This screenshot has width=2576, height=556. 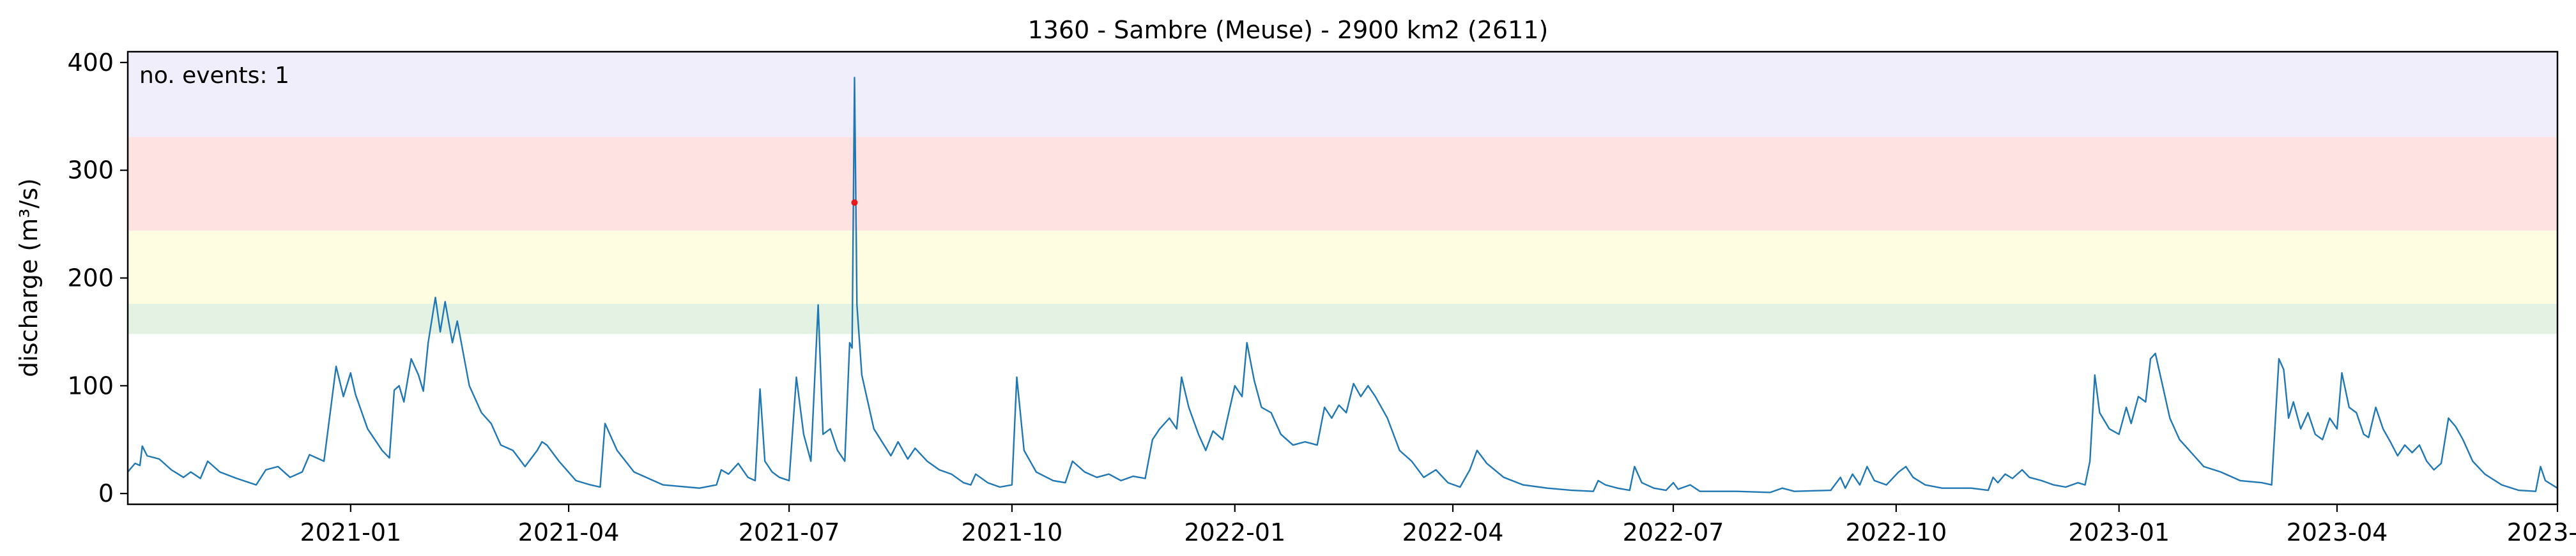 What do you see at coordinates (29, 277) in the screenshot?
I see `y-axis-label: discharge (m³/s)` at bounding box center [29, 277].